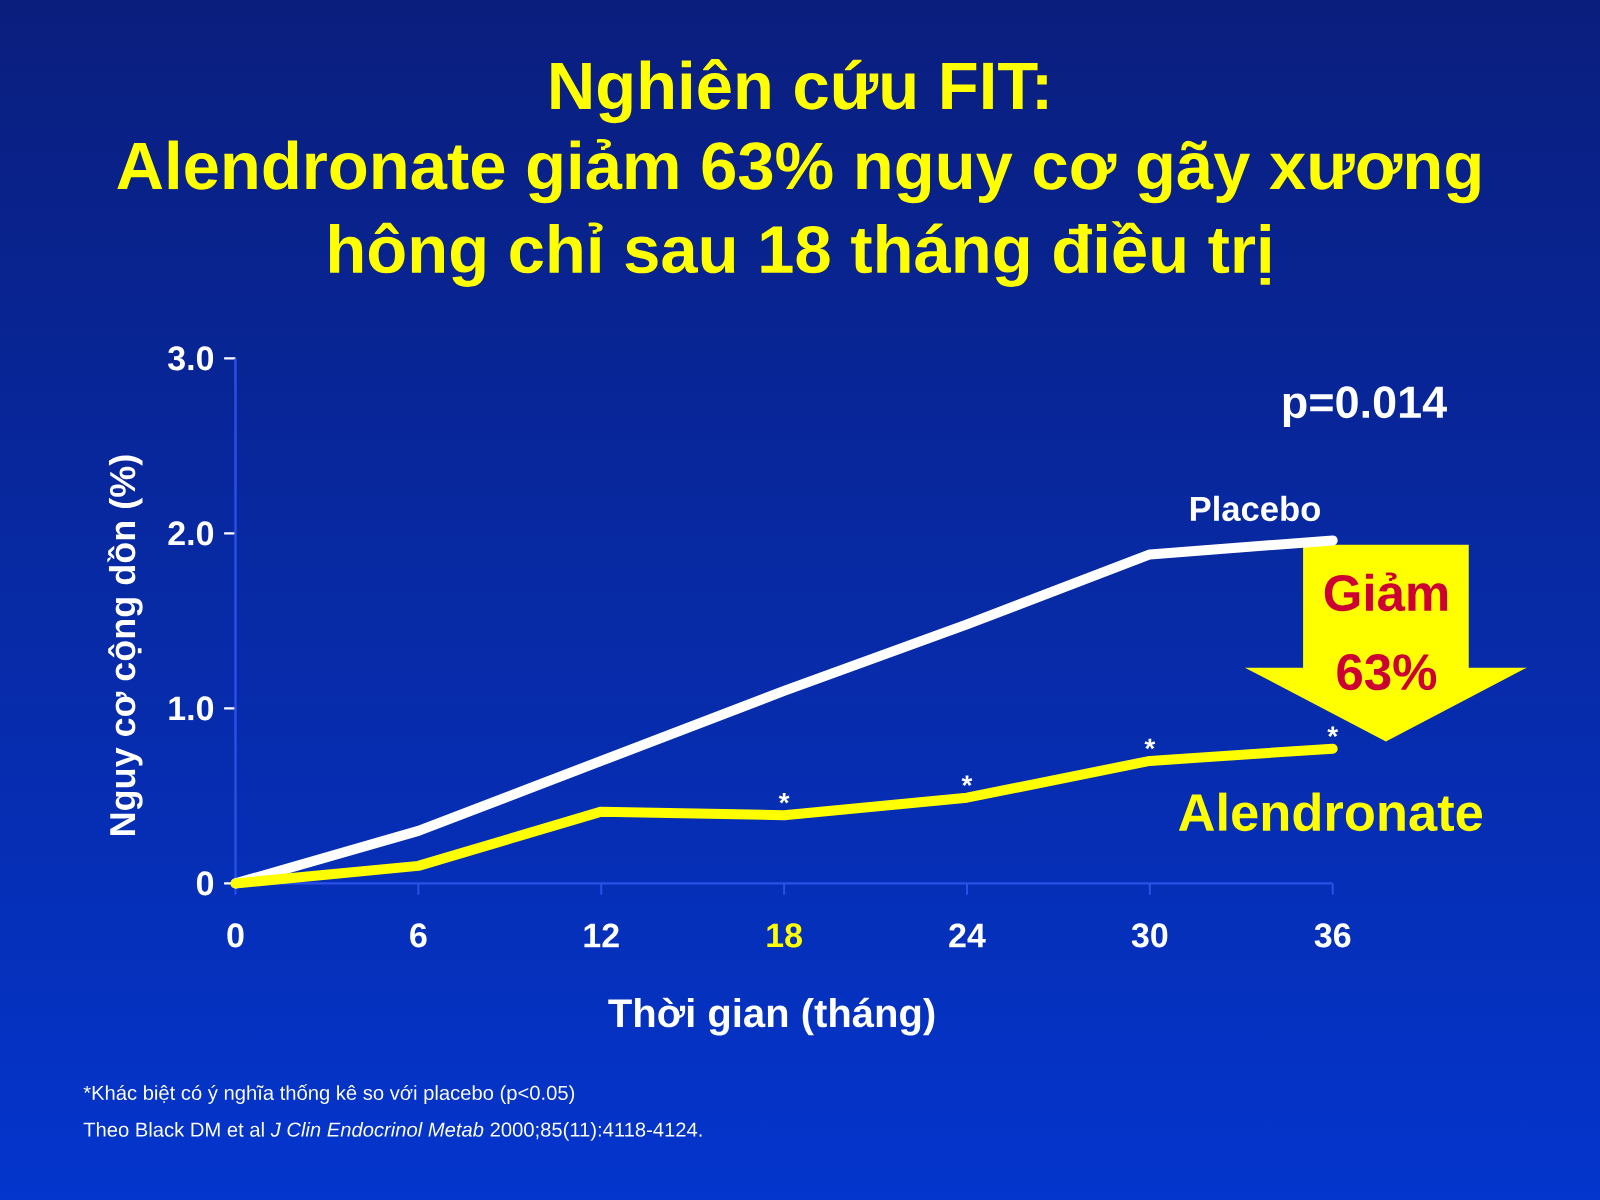 This screenshot has width=1600, height=1200. Describe the element at coordinates (191, 358) in the screenshot. I see `y-tick-label: 3.0` at that location.